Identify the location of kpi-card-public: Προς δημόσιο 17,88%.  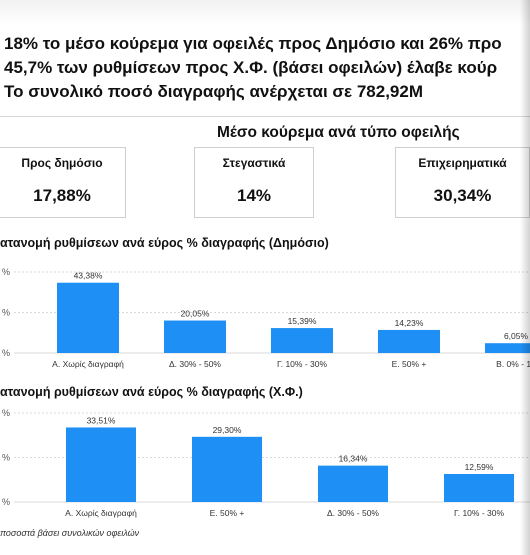
(63, 182).